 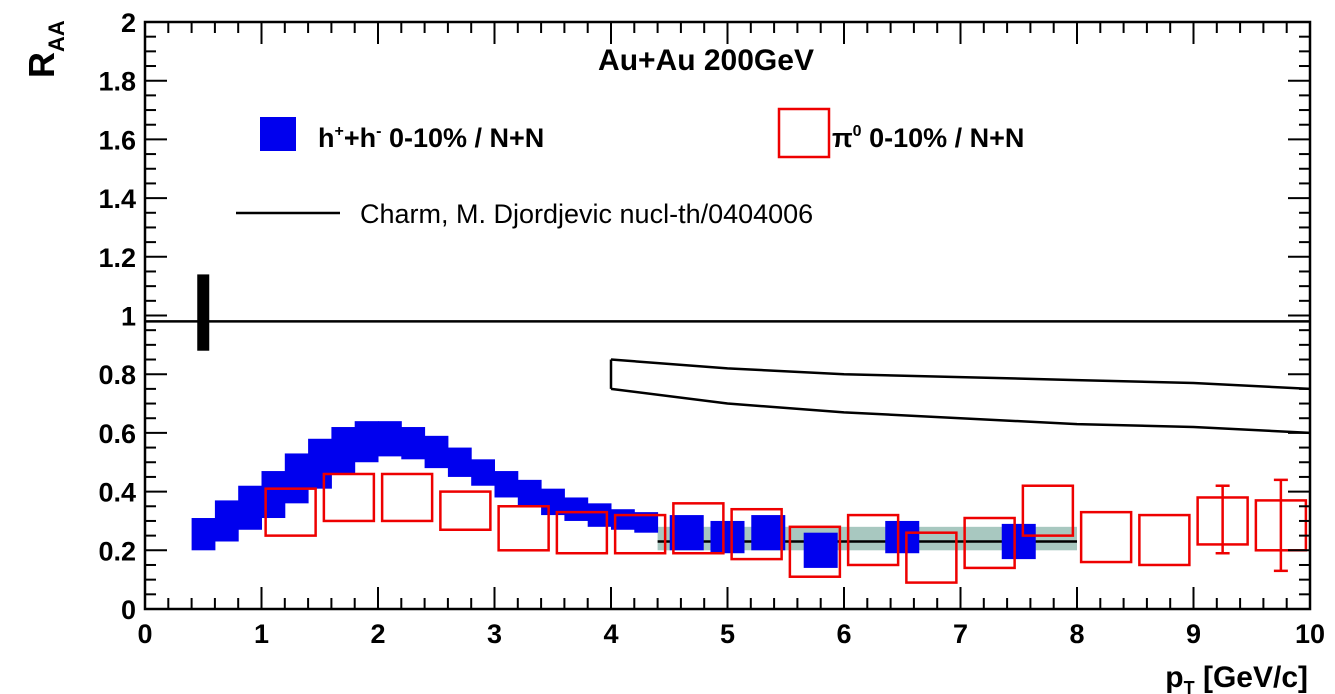 I want to click on y-tick-label: 0, so click(x=128, y=610).